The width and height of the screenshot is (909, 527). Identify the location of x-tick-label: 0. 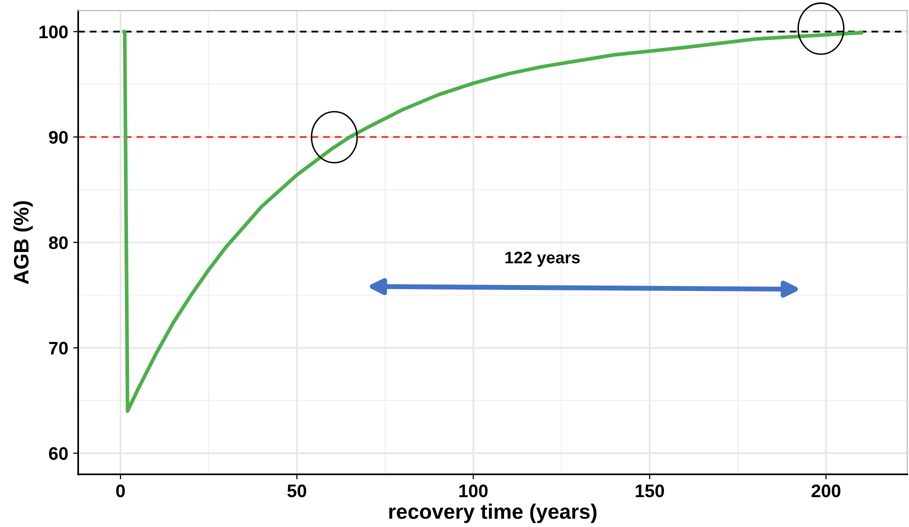
(120, 491).